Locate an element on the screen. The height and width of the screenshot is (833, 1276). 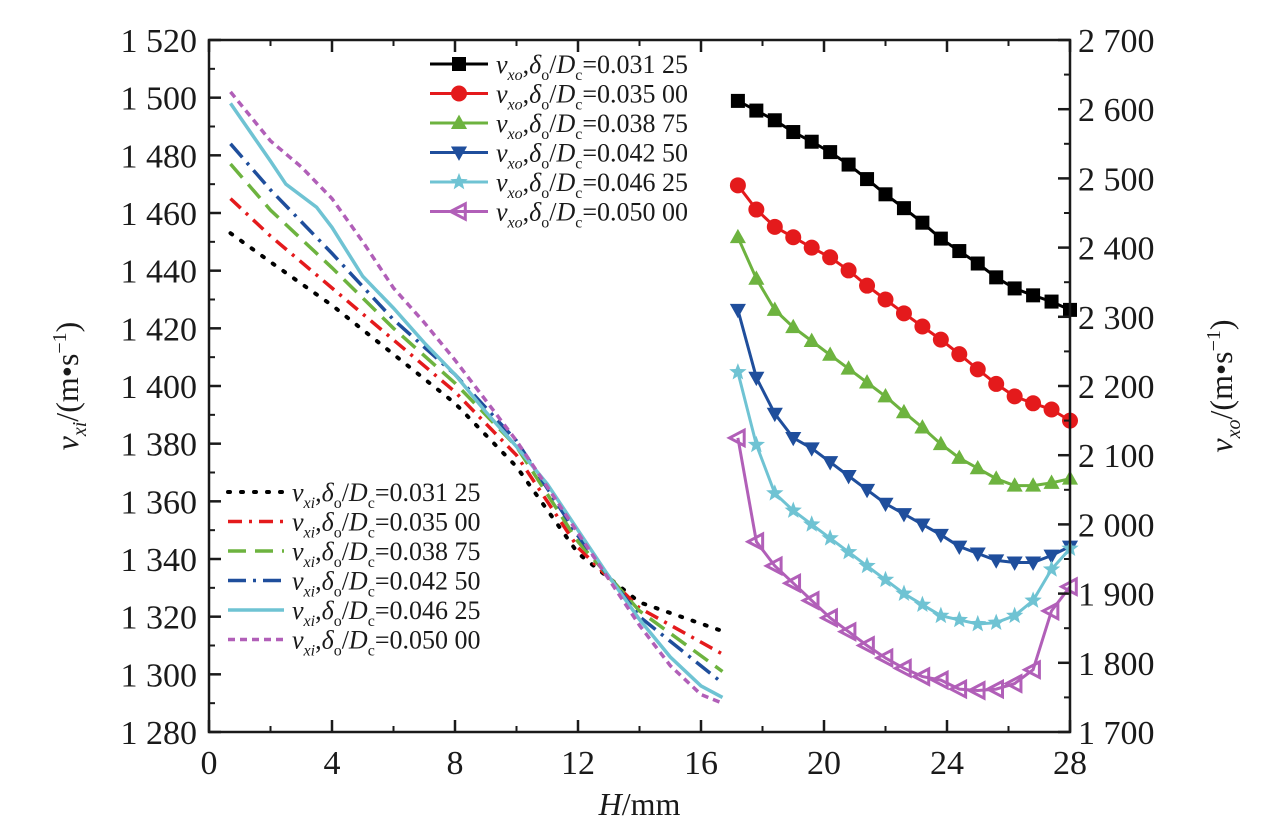
y-left-tick-label-6: 1 400 is located at coordinates (159, 387).